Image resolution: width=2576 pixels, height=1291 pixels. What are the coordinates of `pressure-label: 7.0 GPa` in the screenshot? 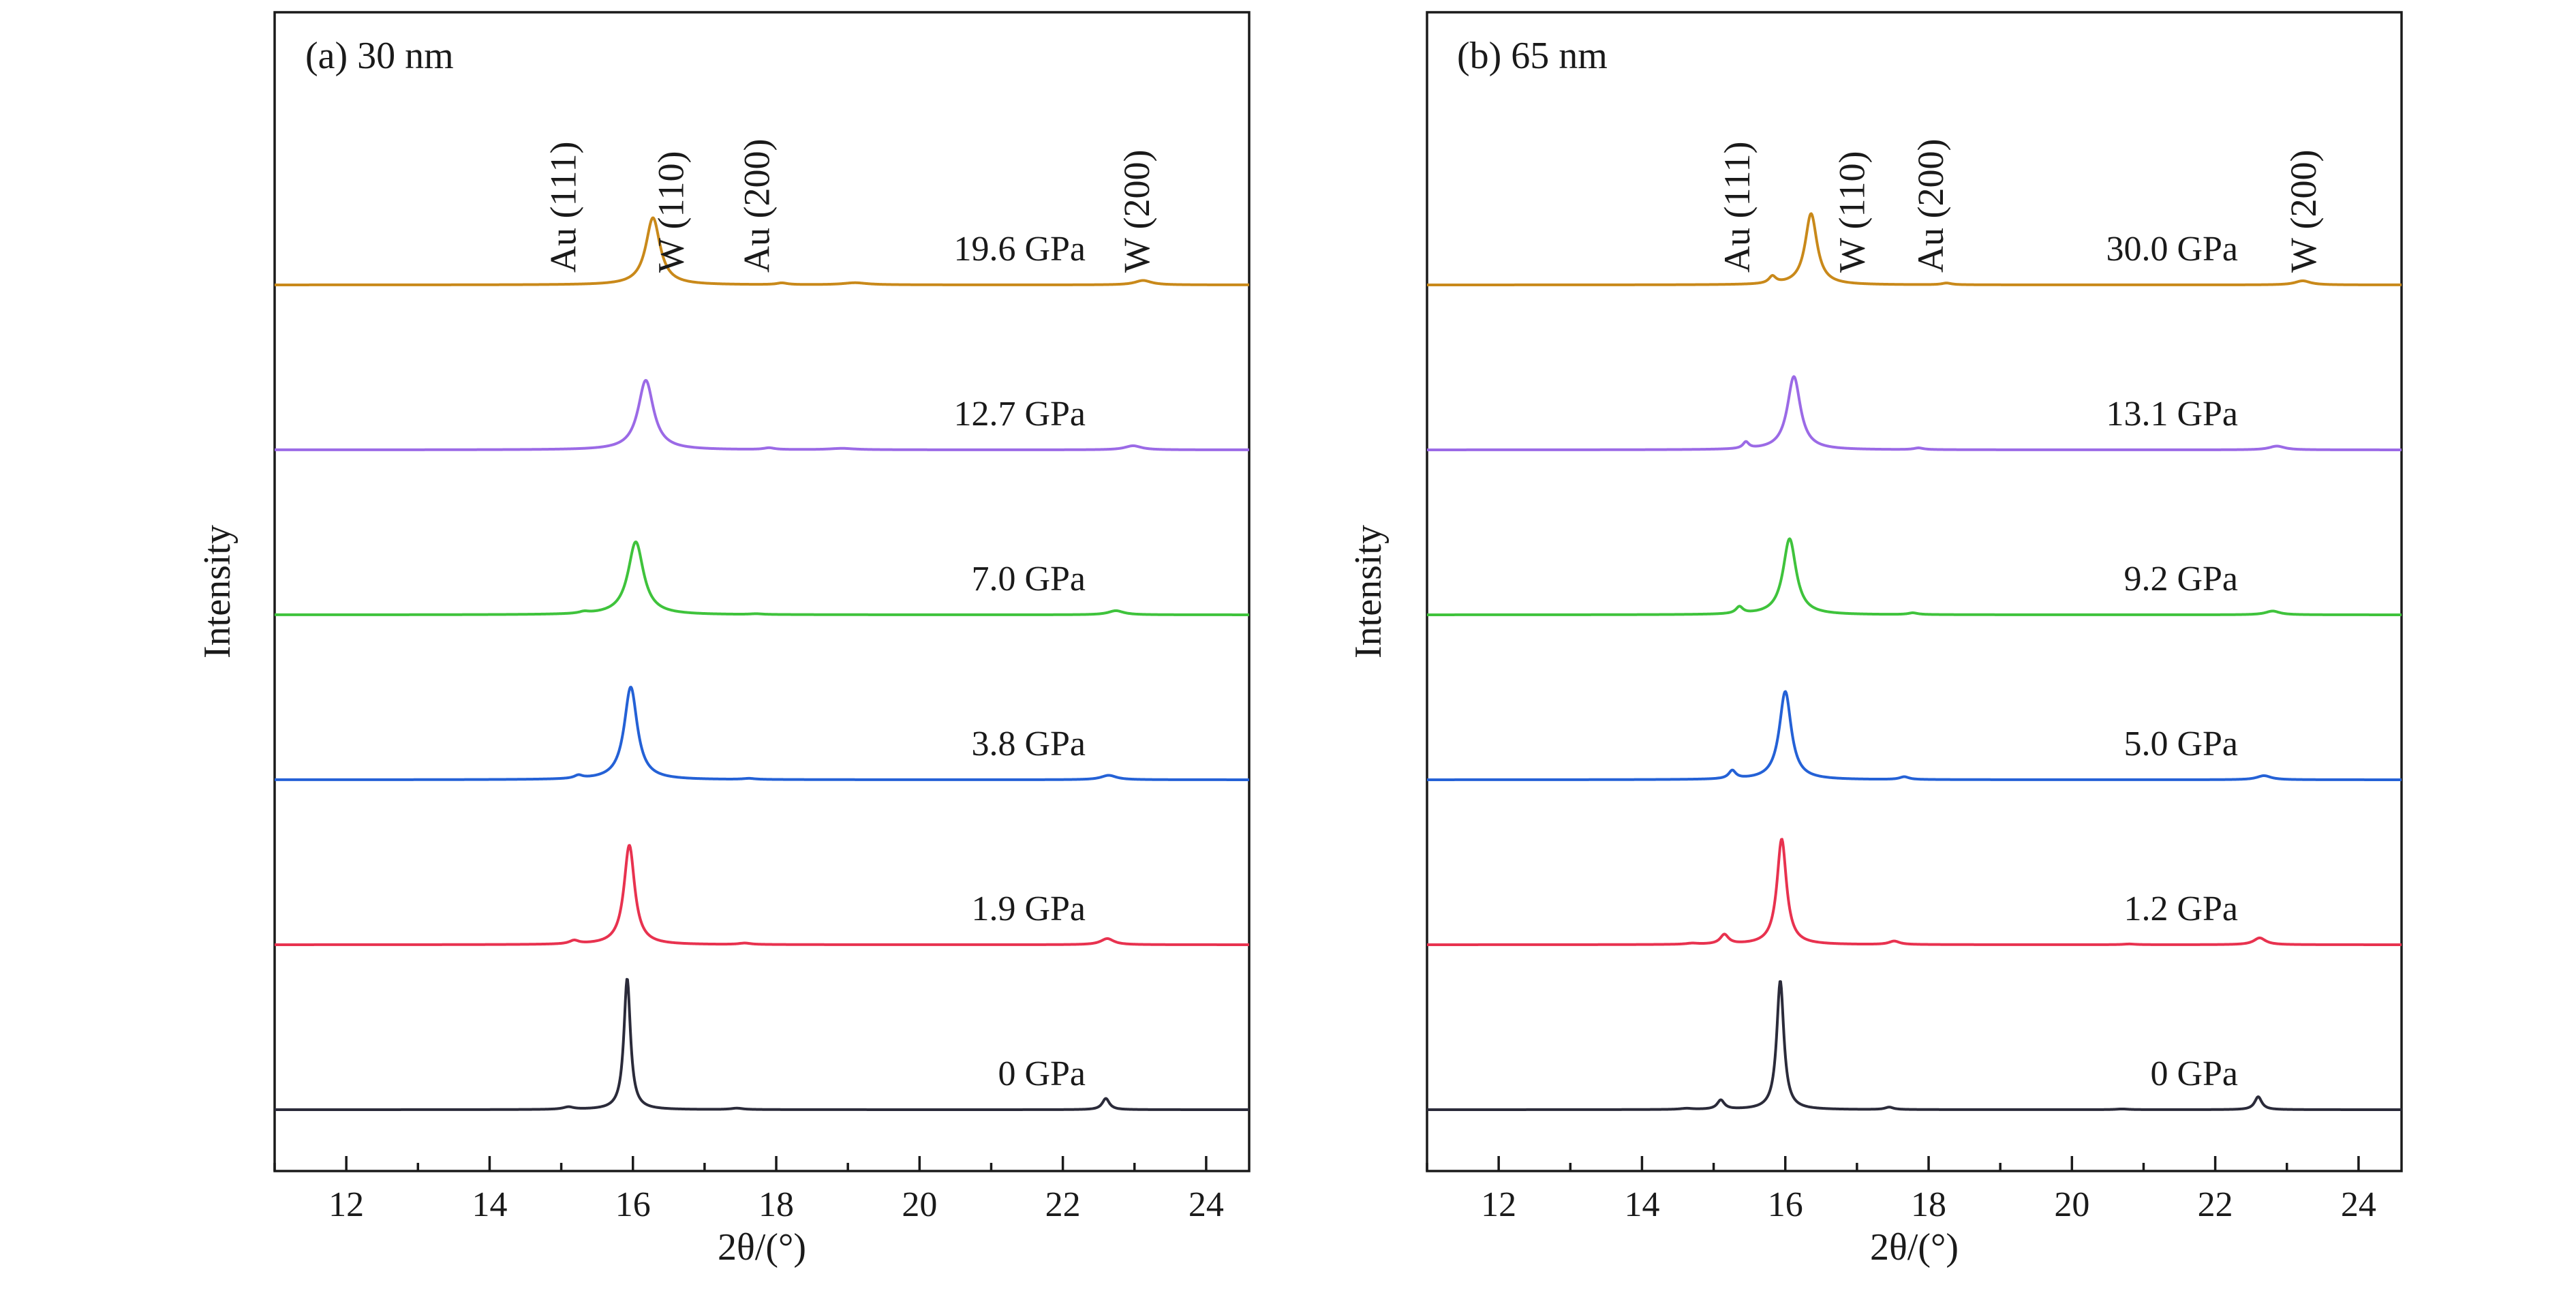 It's located at (1028, 579).